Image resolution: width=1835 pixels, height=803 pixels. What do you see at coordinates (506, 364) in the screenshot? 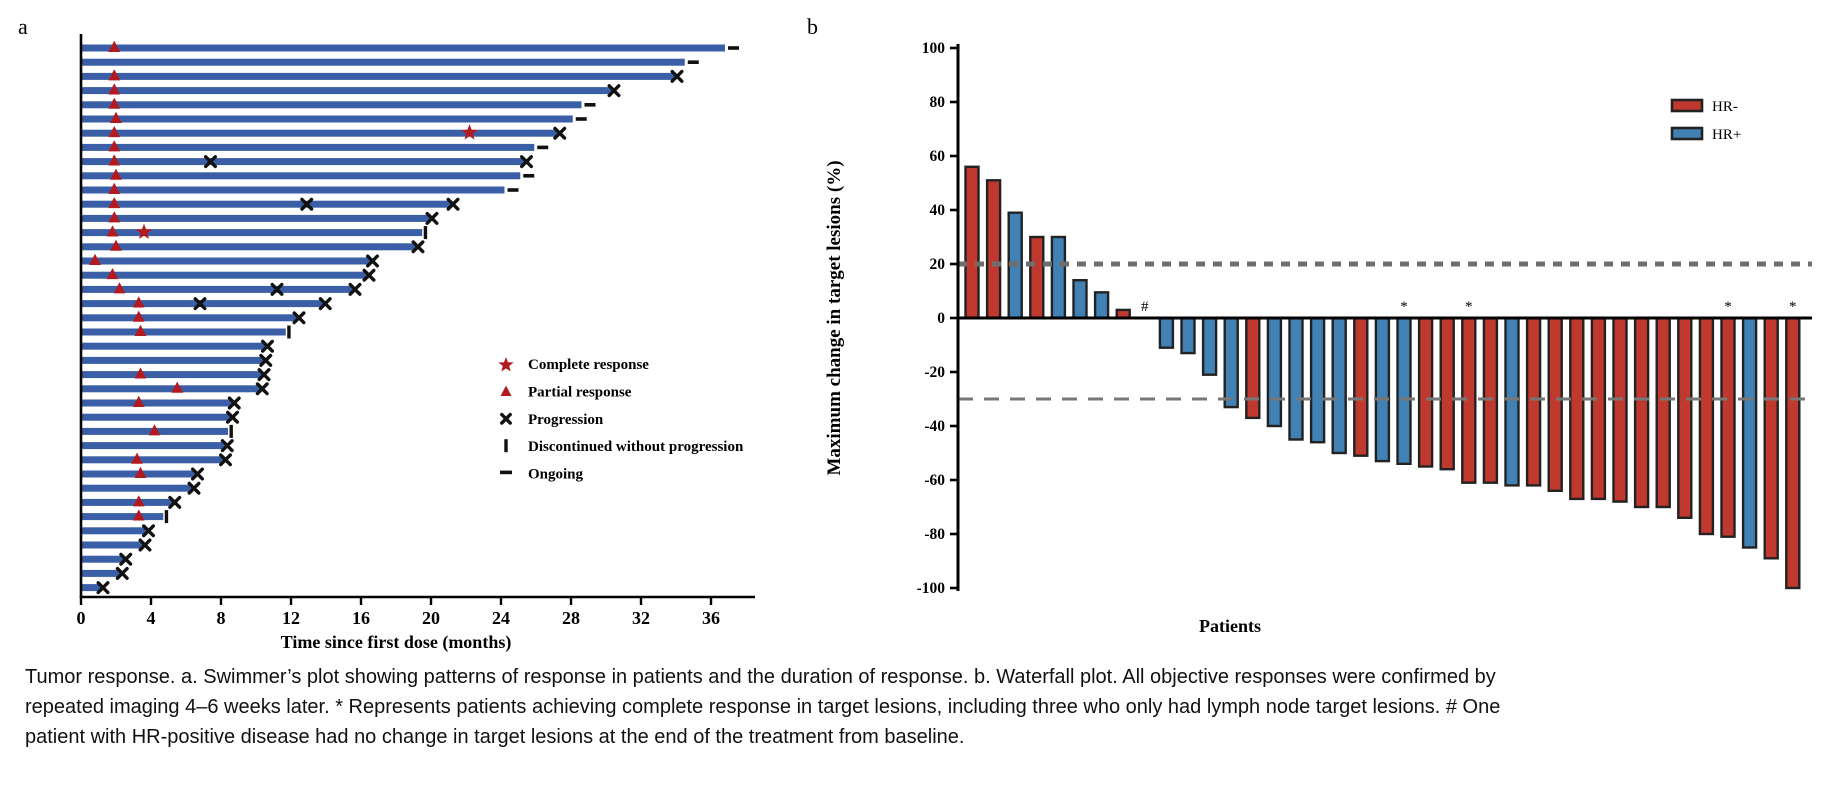
I see `legend-star-icon` at bounding box center [506, 364].